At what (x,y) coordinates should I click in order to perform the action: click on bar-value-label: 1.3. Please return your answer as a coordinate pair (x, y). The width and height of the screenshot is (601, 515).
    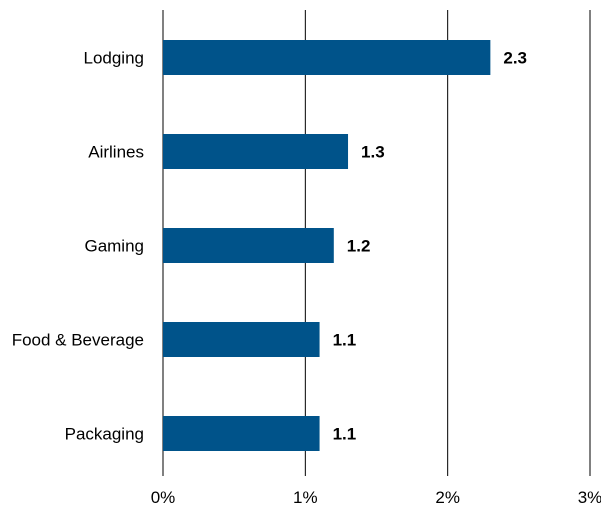
    Looking at the image, I should click on (373, 152).